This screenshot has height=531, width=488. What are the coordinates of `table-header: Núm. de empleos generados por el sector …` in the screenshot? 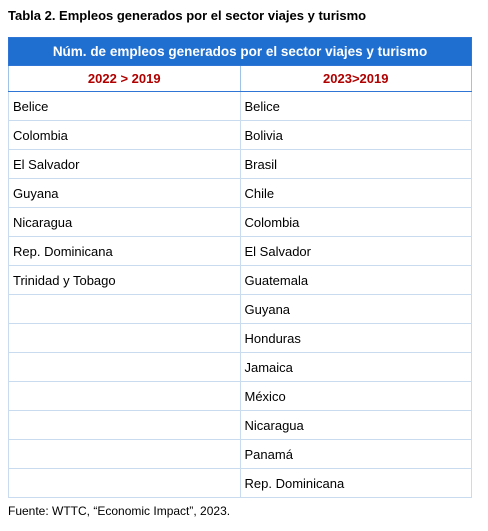 It's located at (240, 51).